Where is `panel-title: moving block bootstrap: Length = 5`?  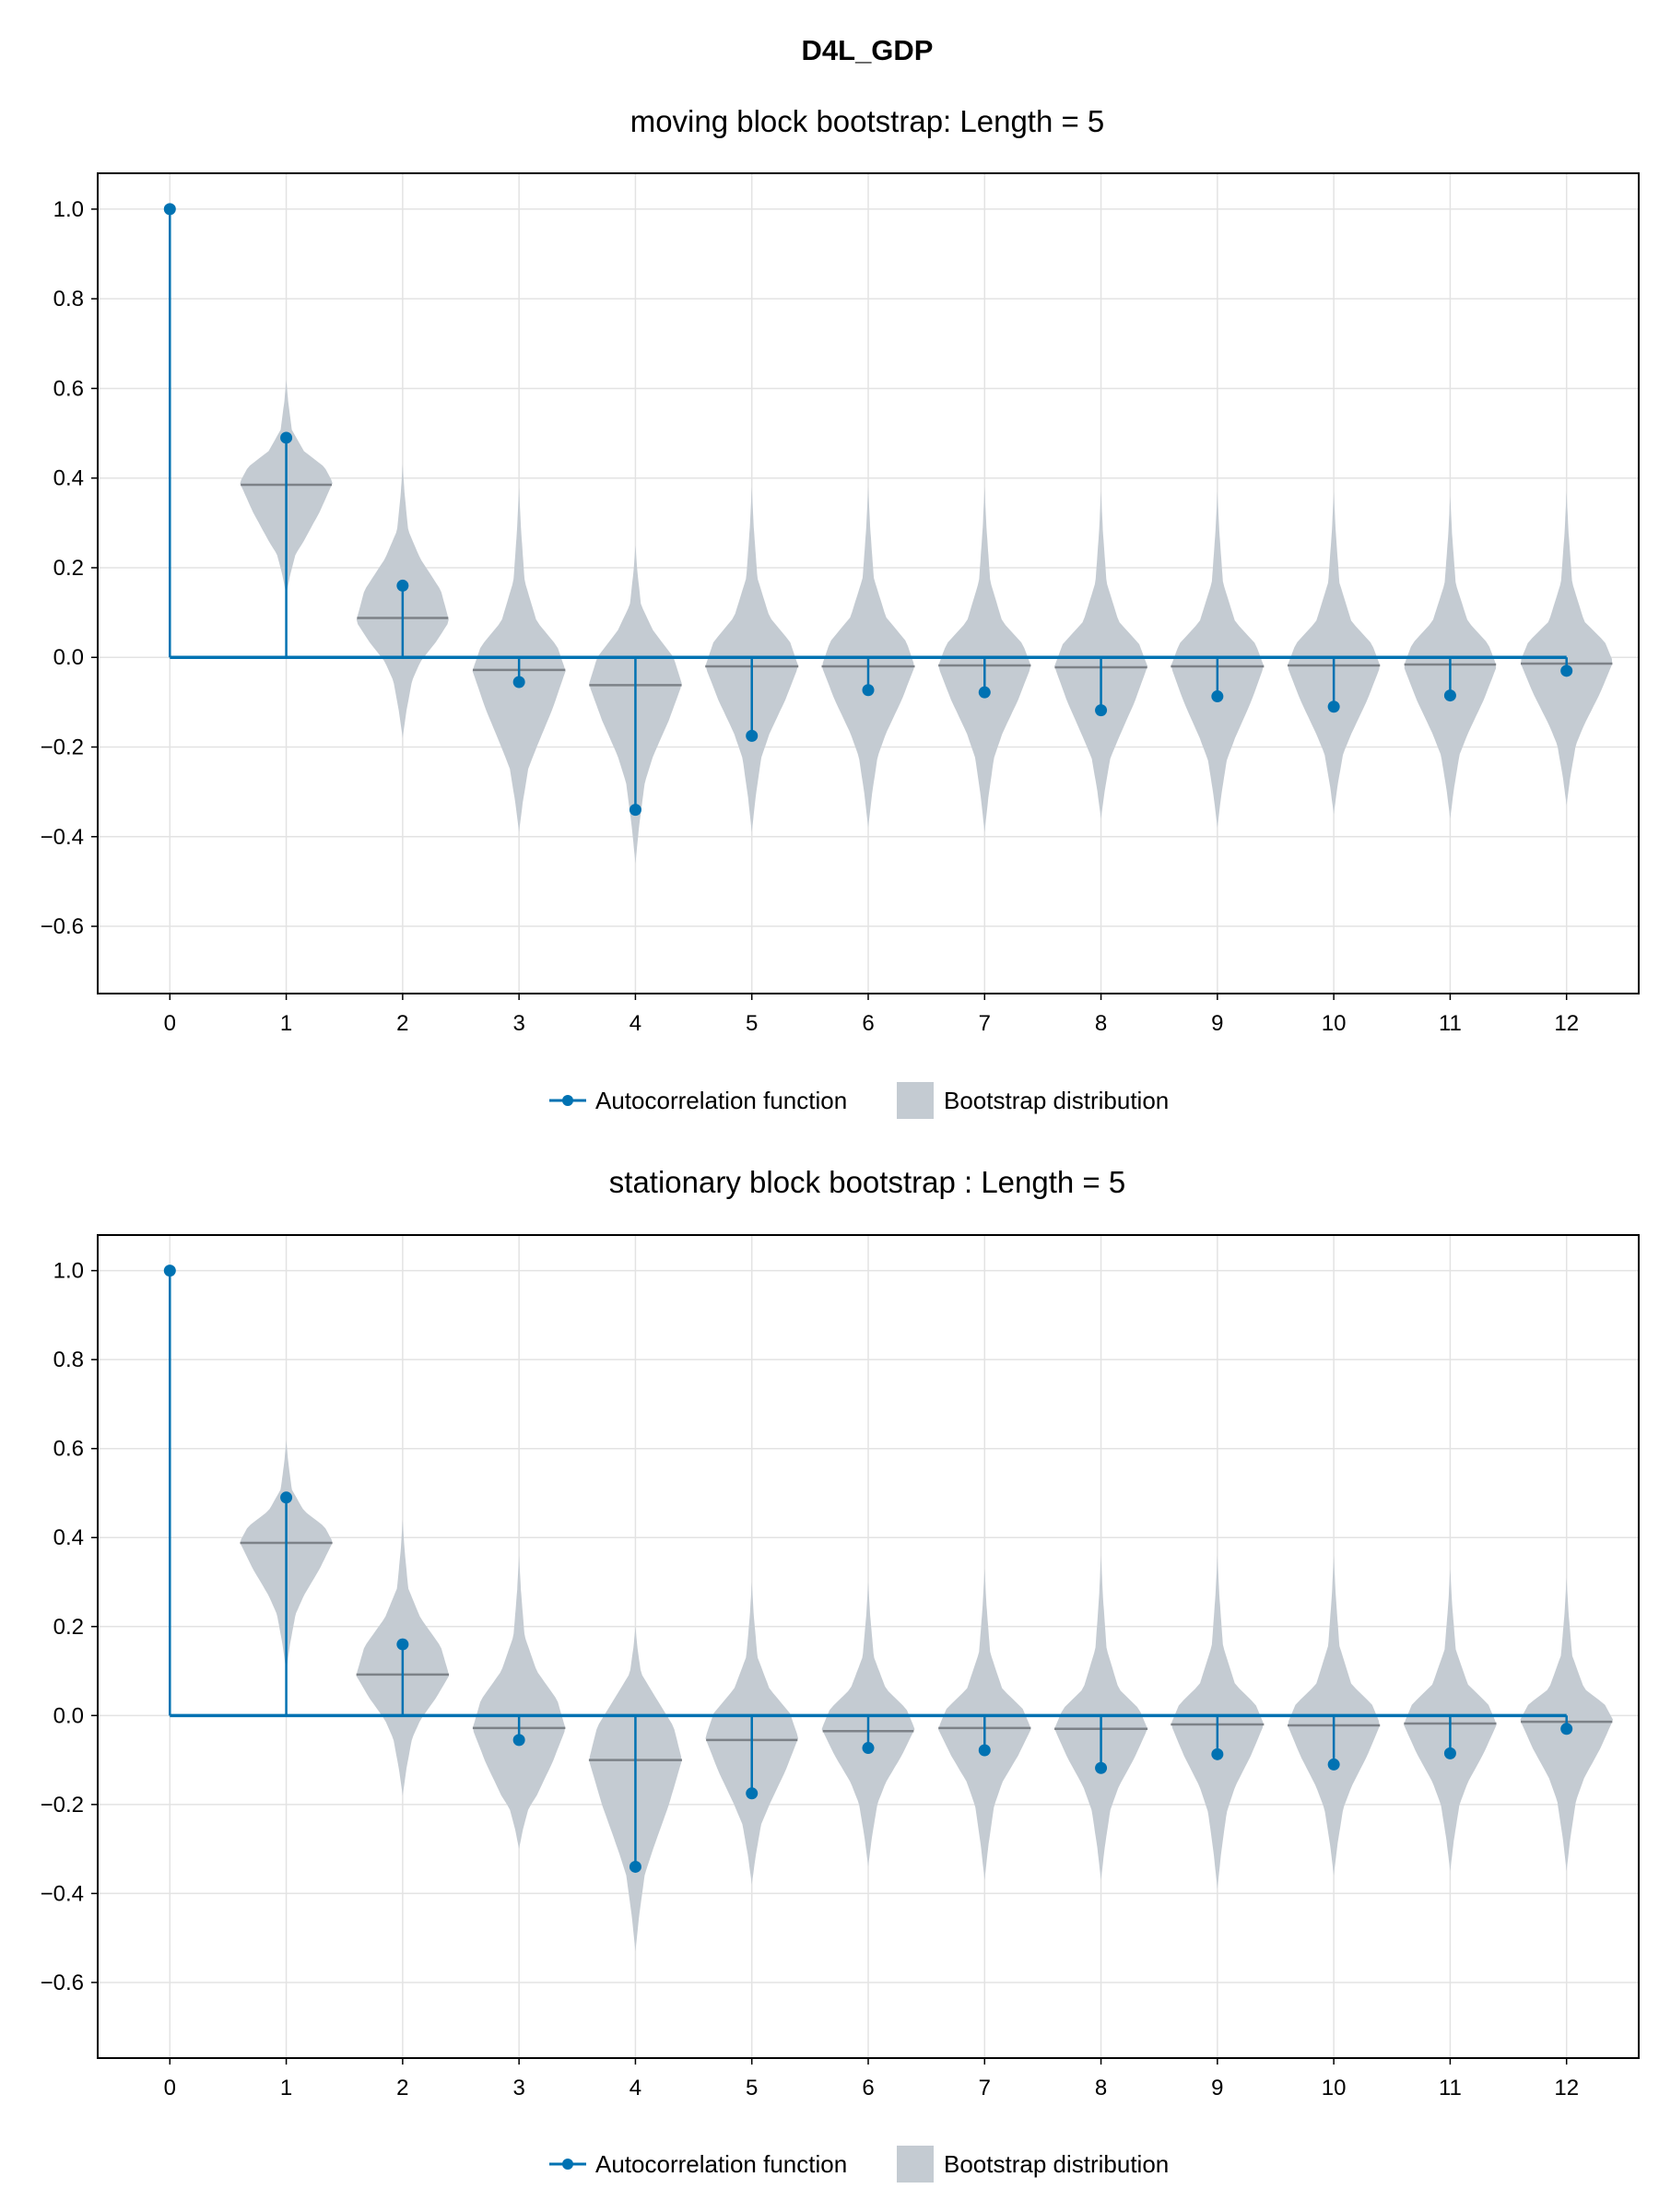
panel-title: moving block bootstrap: Length = 5 is located at coordinates (867, 121).